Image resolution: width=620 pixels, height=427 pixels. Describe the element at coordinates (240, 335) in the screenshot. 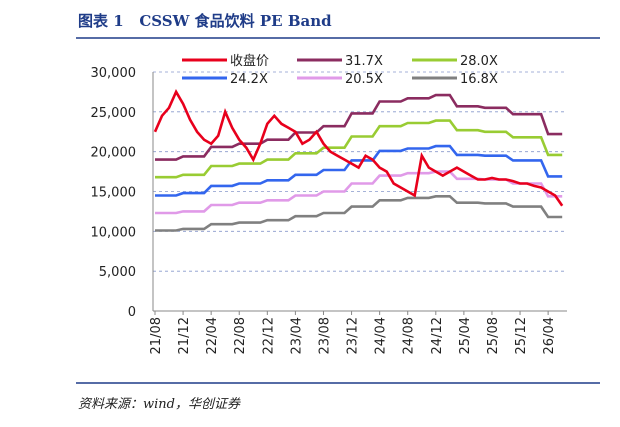

I see `x-tick-label: 22/08` at that location.